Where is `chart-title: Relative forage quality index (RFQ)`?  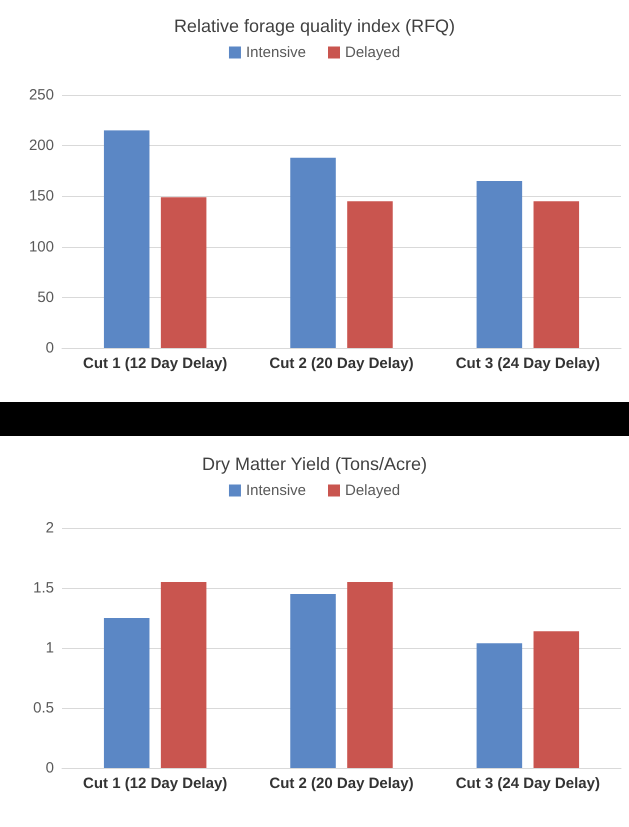
chart-title: Relative forage quality index (RFQ) is located at coordinates (315, 26).